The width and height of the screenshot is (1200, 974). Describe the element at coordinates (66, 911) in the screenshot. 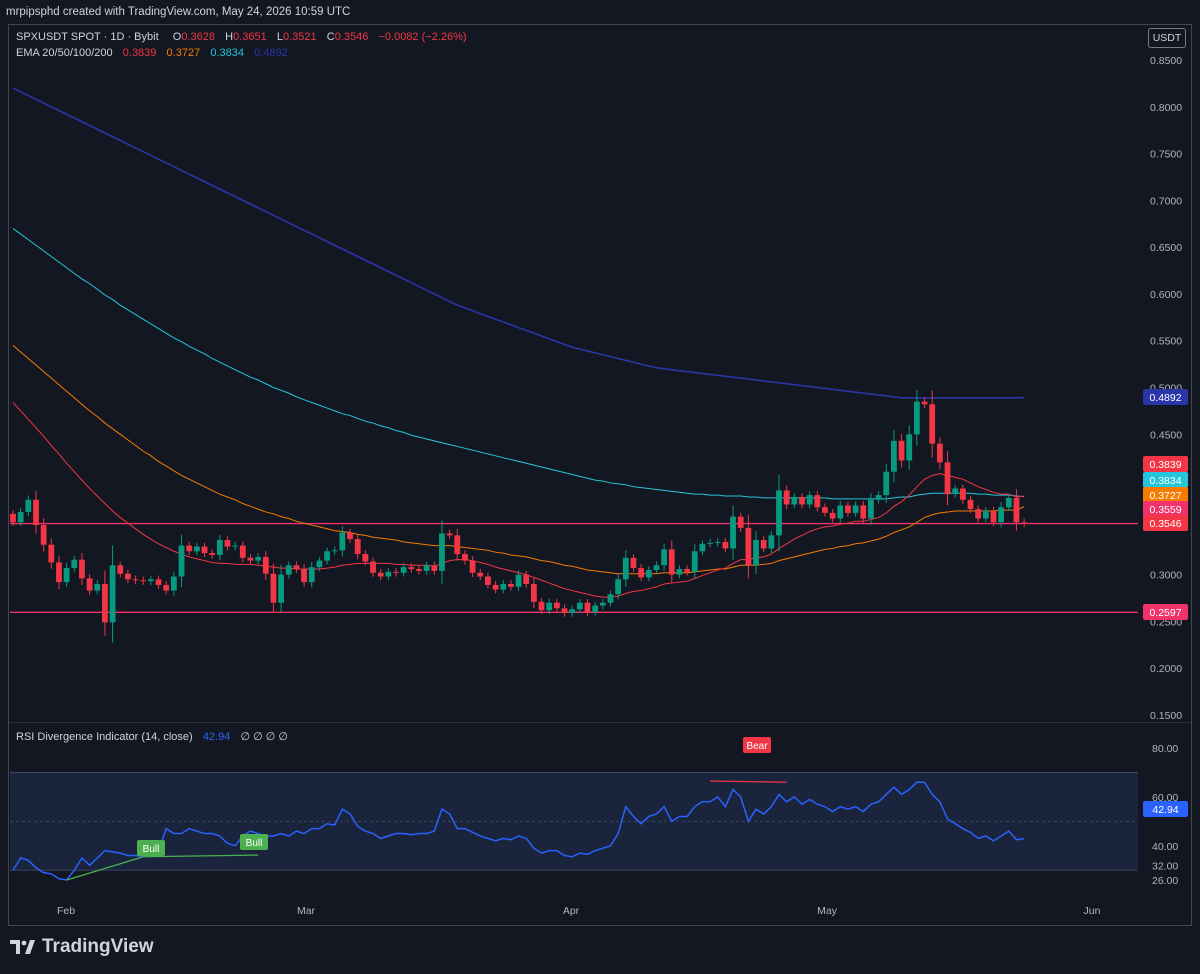

I see `time-axis-tick: Feb` at that location.